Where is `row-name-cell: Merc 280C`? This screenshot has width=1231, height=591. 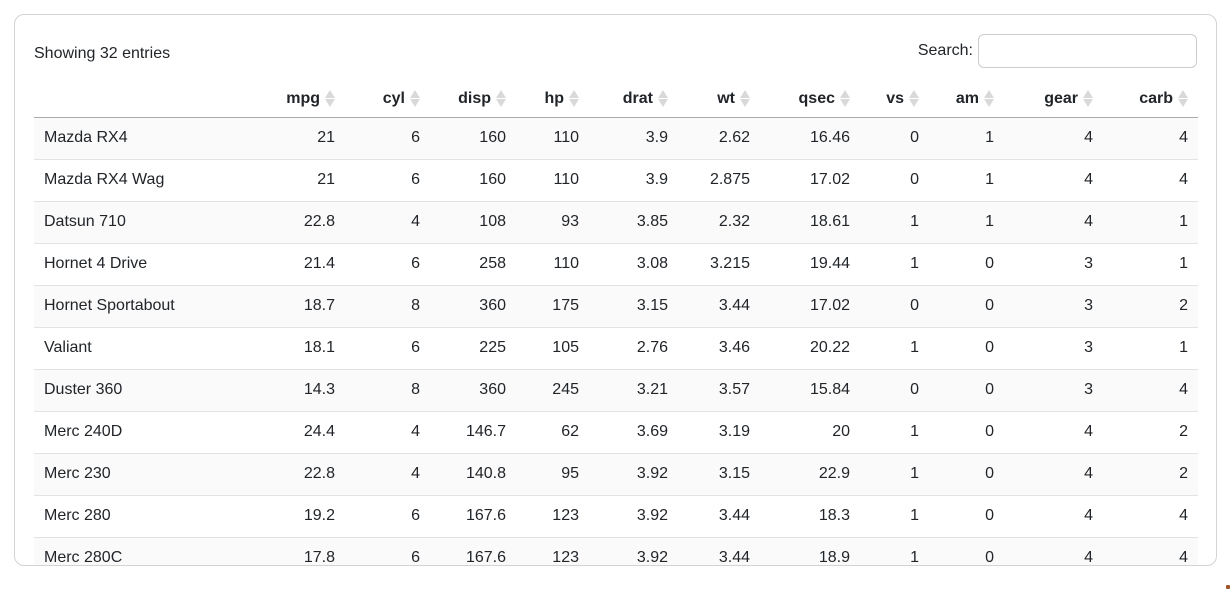 row-name-cell: Merc 280C is located at coordinates (130, 550).